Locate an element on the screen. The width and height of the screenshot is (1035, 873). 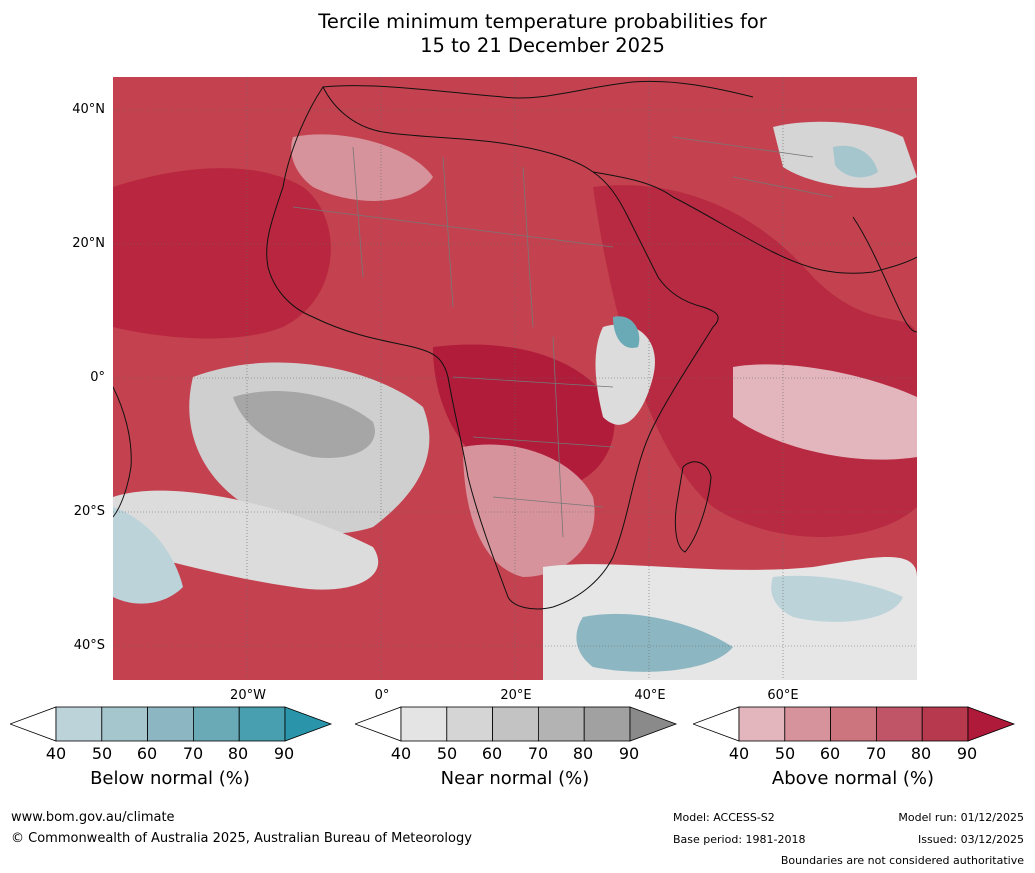
colorbar-below-normal is located at coordinates (171, 726).